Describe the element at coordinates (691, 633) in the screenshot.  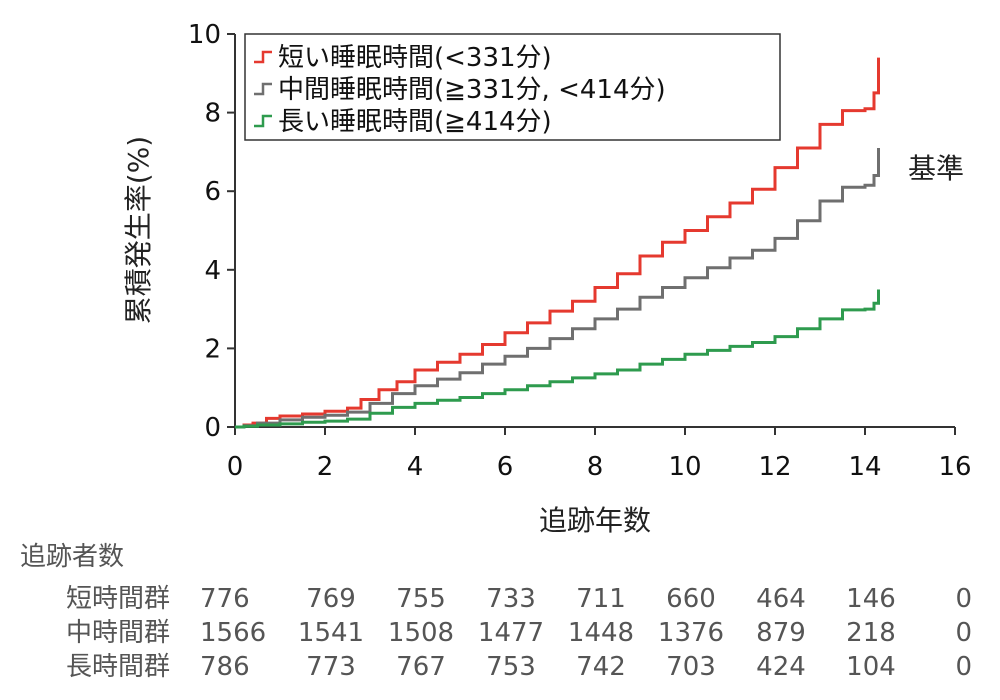
I see `risk-cell: 1376` at that location.